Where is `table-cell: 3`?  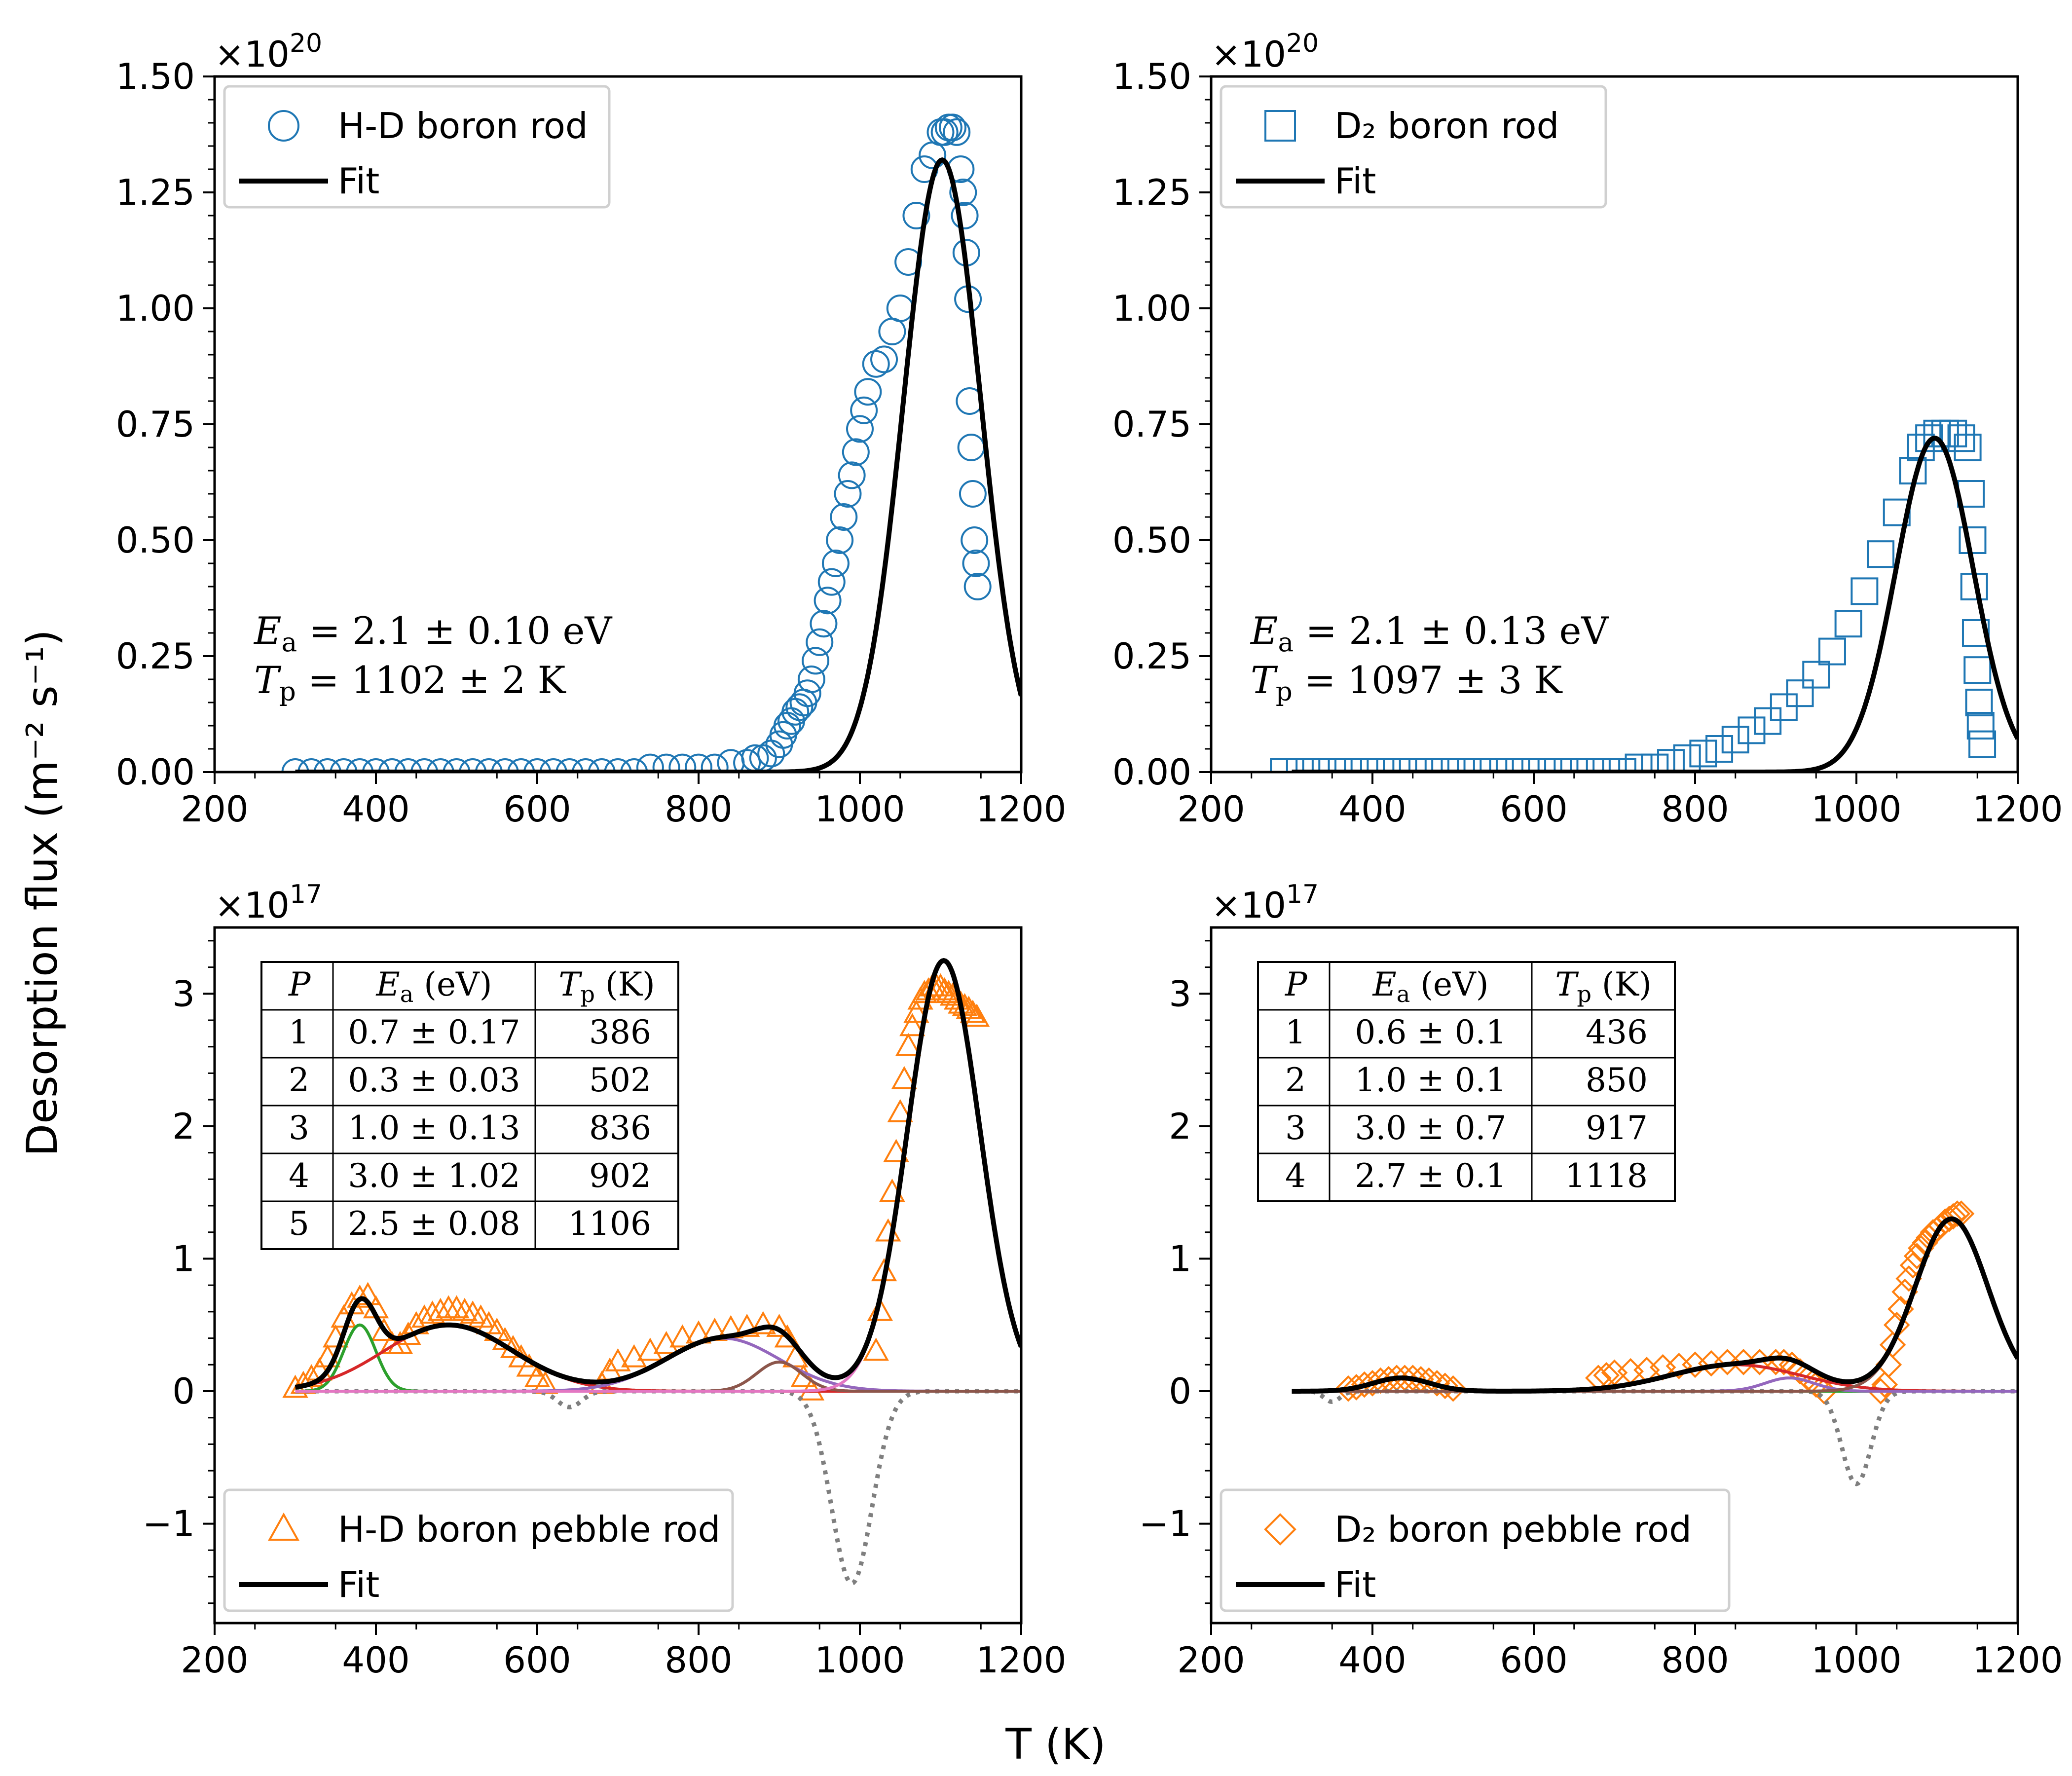
table-cell: 3 is located at coordinates (1296, 1128).